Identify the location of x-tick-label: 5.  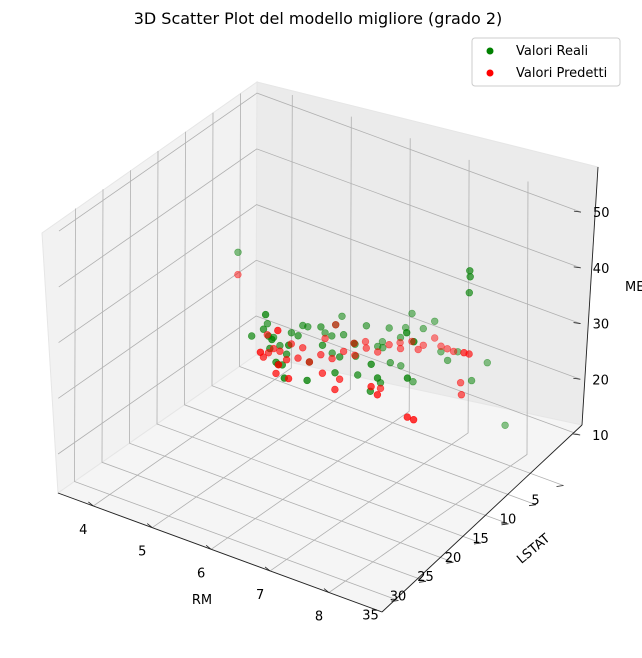
(142, 552).